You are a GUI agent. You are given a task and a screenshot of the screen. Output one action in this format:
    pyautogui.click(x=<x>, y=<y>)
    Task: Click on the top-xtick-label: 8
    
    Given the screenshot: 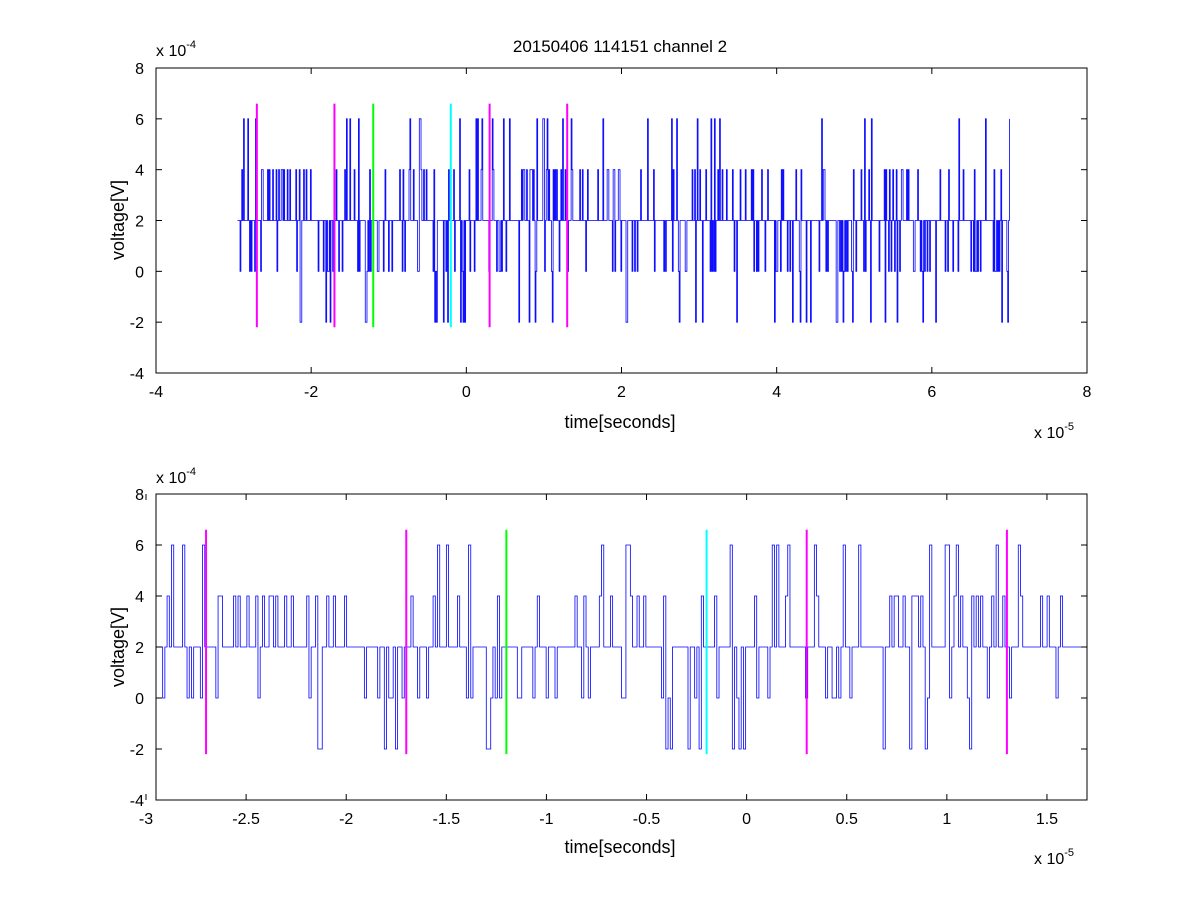 What is the action you would take?
    pyautogui.click(x=1087, y=392)
    